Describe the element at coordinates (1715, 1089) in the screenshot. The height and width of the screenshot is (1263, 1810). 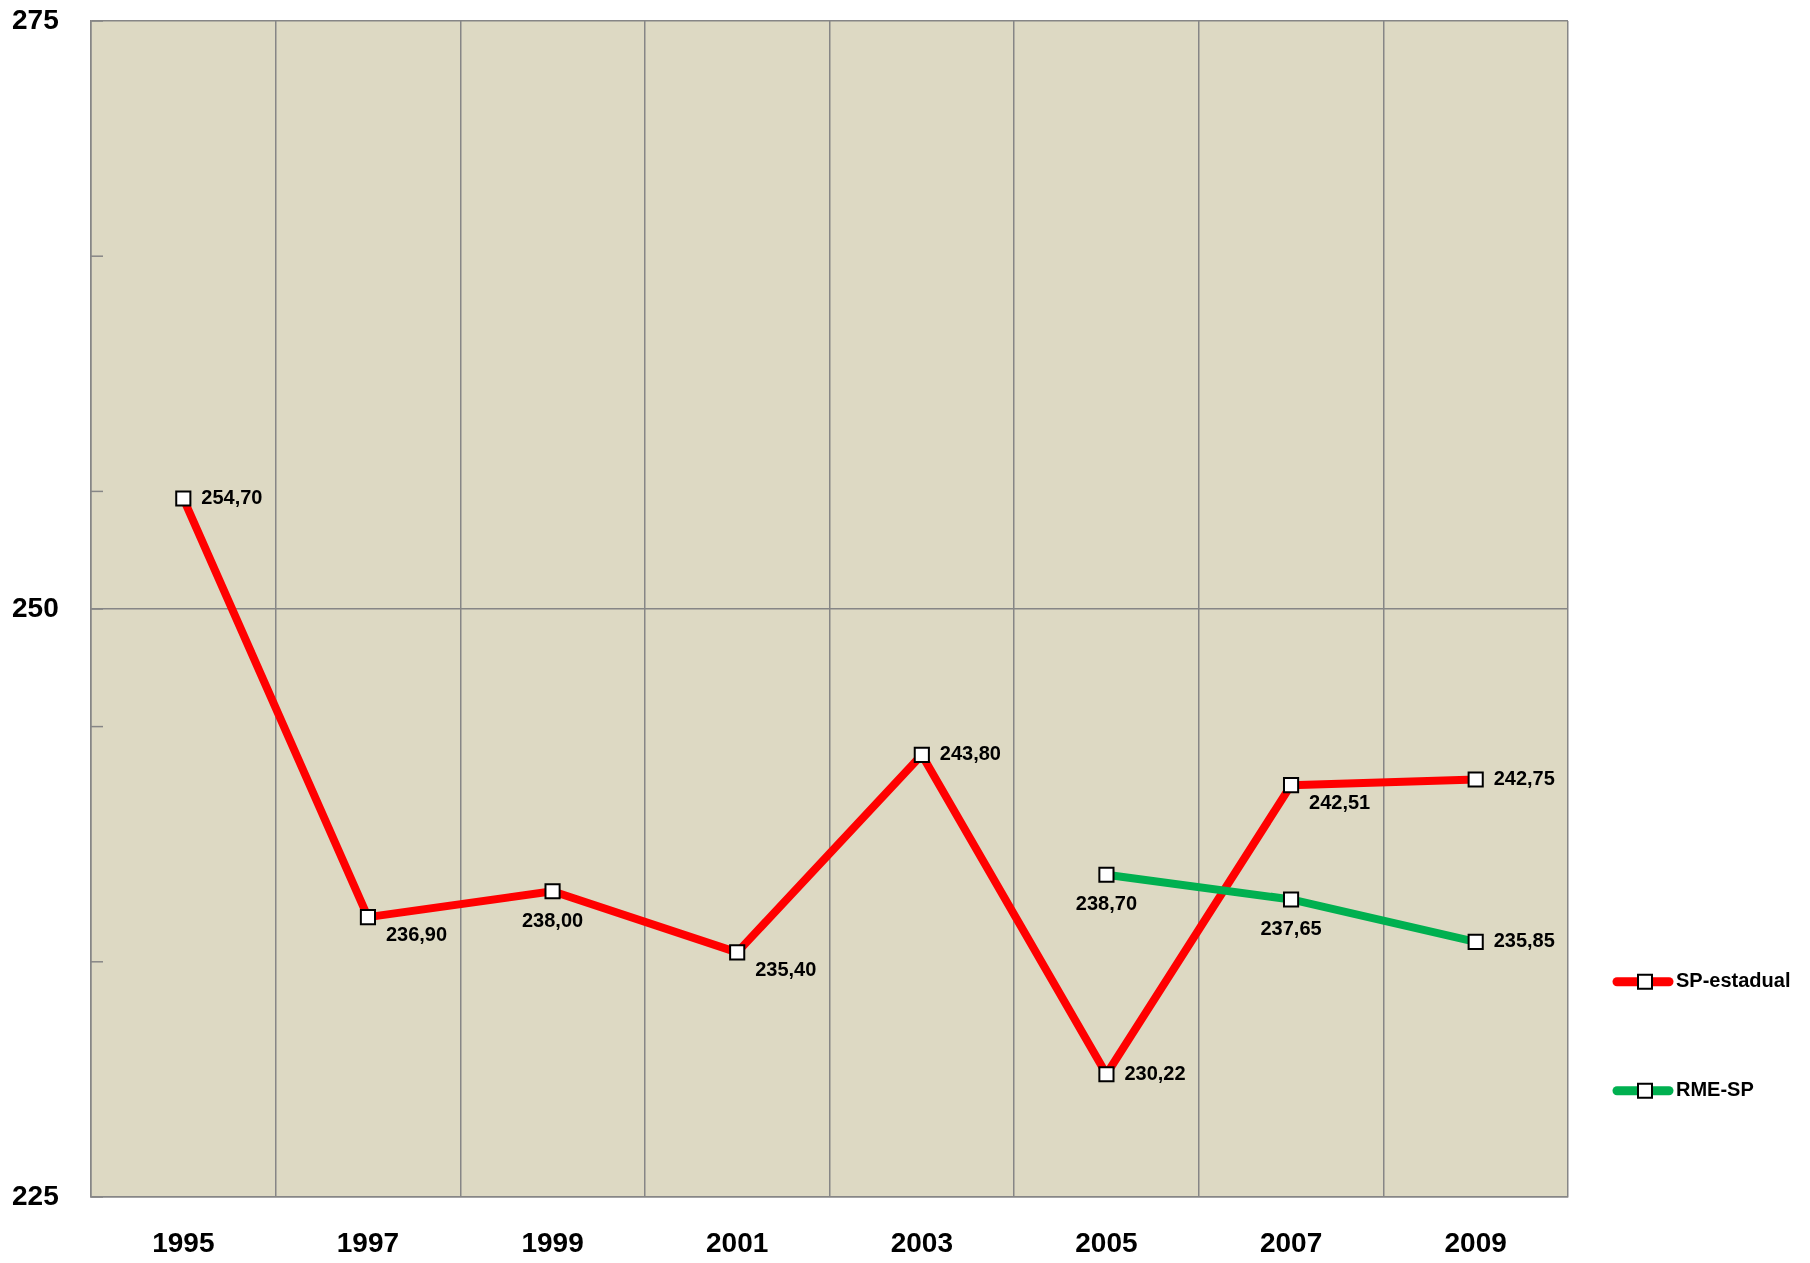
I see `legend-label: RME-SP` at that location.